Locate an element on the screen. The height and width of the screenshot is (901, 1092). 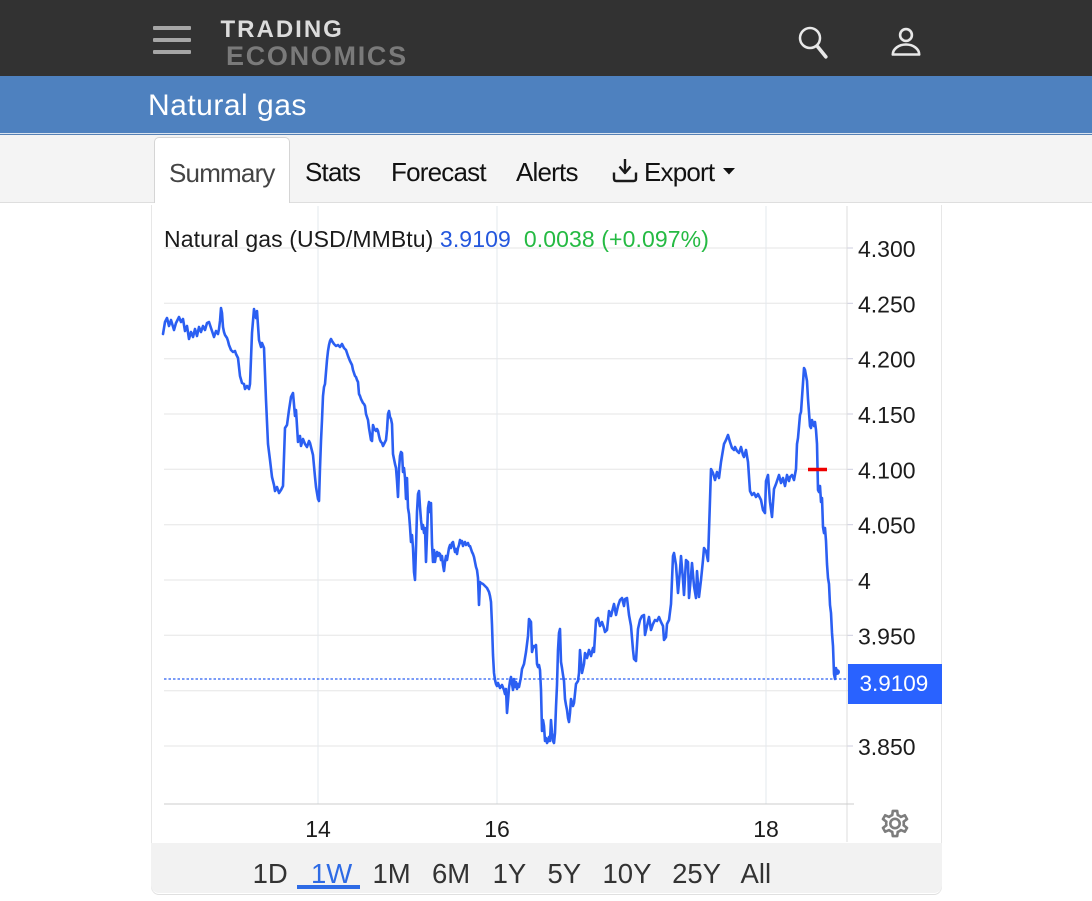
svg-text: 14 is located at coordinates (318, 829).